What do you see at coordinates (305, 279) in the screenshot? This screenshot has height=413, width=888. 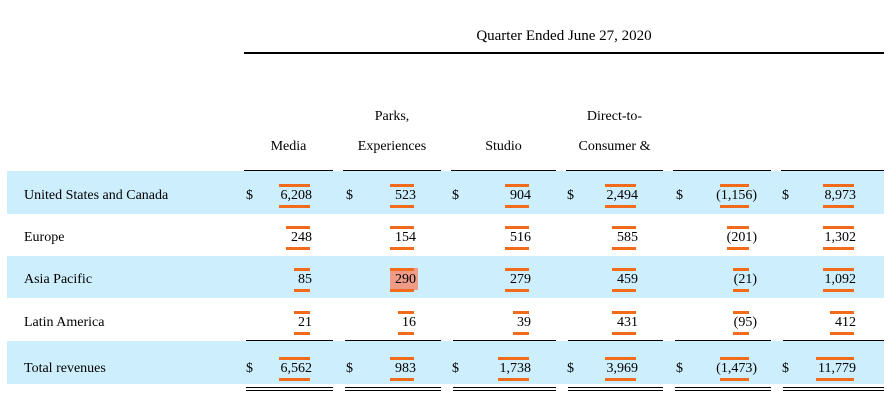 I see `cell-value: 85` at bounding box center [305, 279].